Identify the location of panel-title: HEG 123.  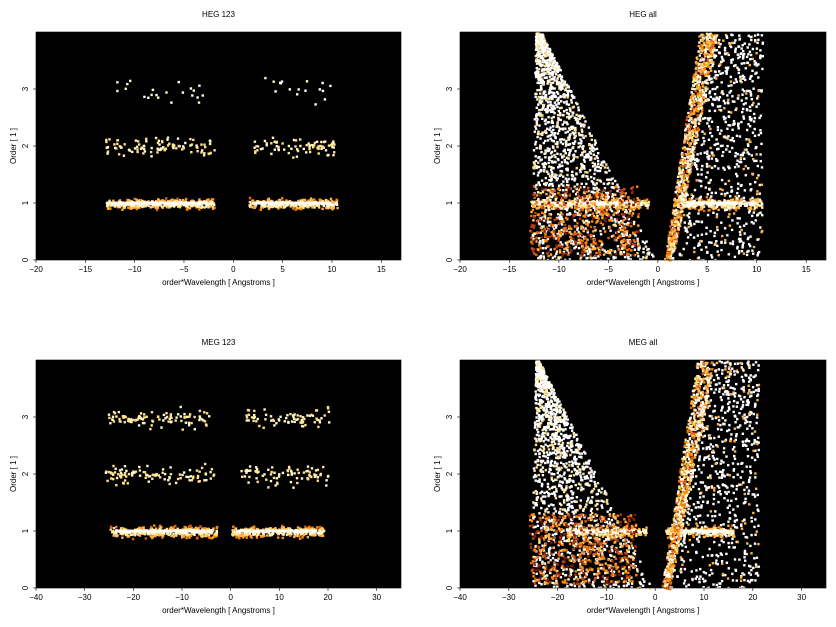
(218, 14).